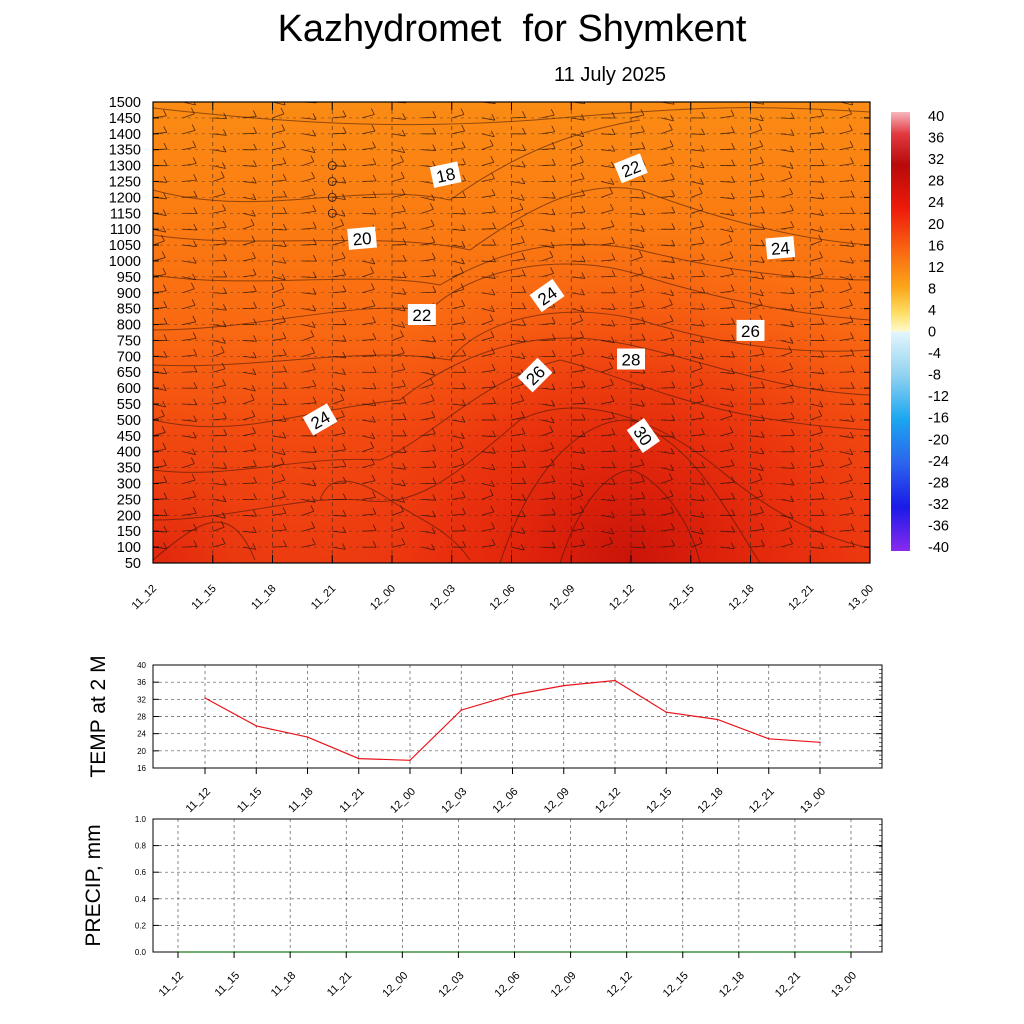 The width and height of the screenshot is (1024, 1024). What do you see at coordinates (421, 315) in the screenshot?
I see `contour-label: 22` at bounding box center [421, 315].